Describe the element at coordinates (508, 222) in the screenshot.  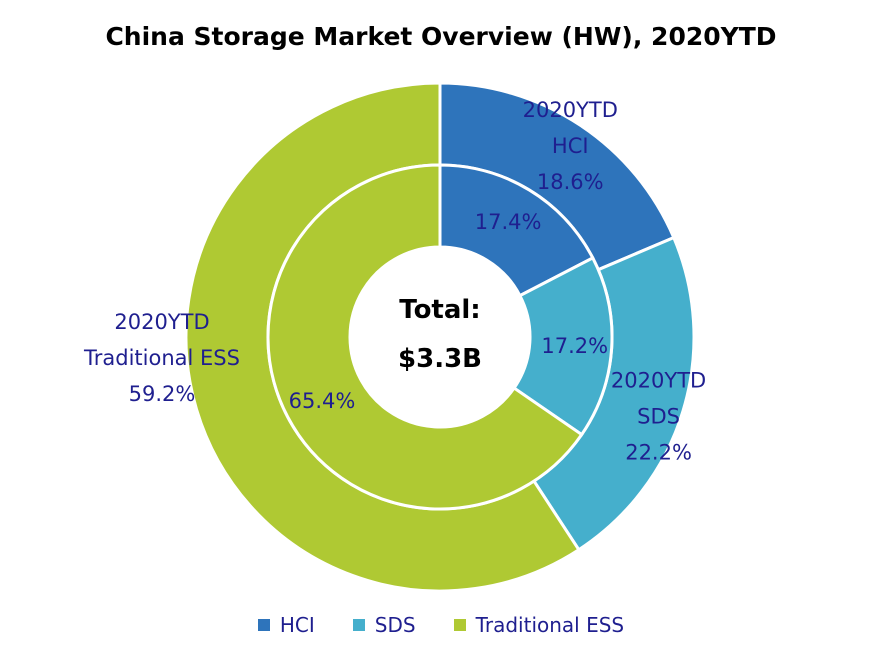
I see `inner-label-hci-0: 17.4%` at that location.